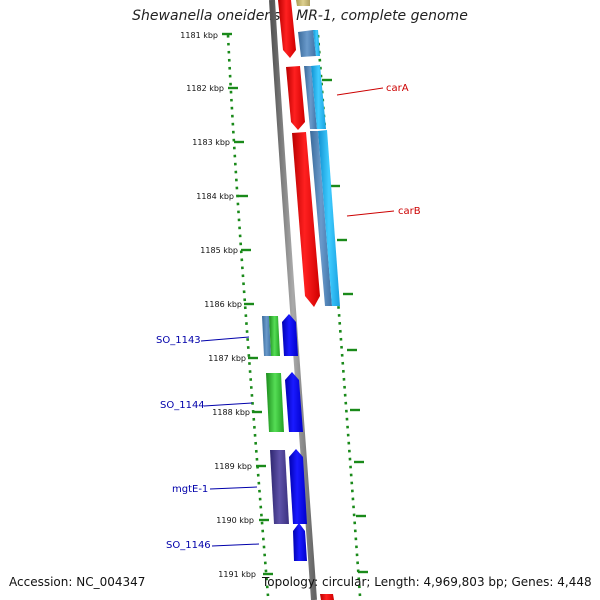 The width and height of the screenshot is (600, 600). I want to click on gene-label-SO_1146: SO_1146, so click(188, 545).